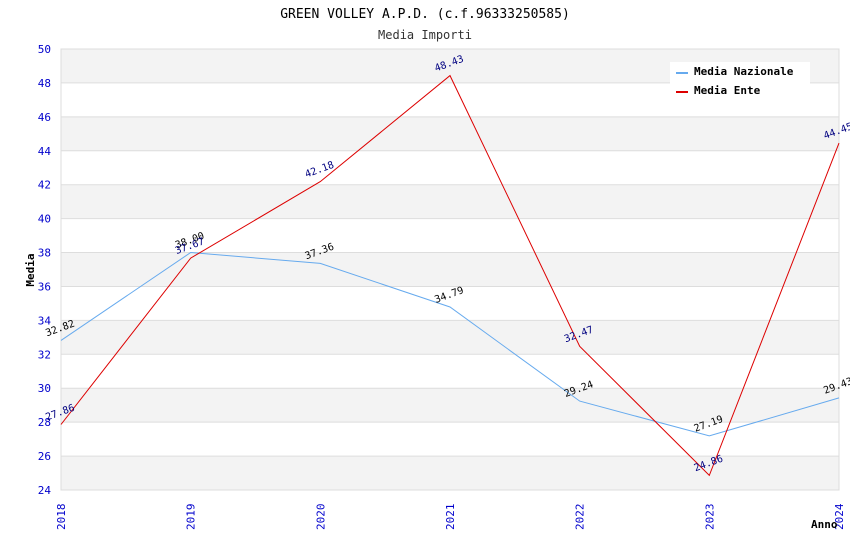 The height and width of the screenshot is (550, 850). What do you see at coordinates (44, 117) in the screenshot?
I see `y-tick-label: 46` at bounding box center [44, 117].